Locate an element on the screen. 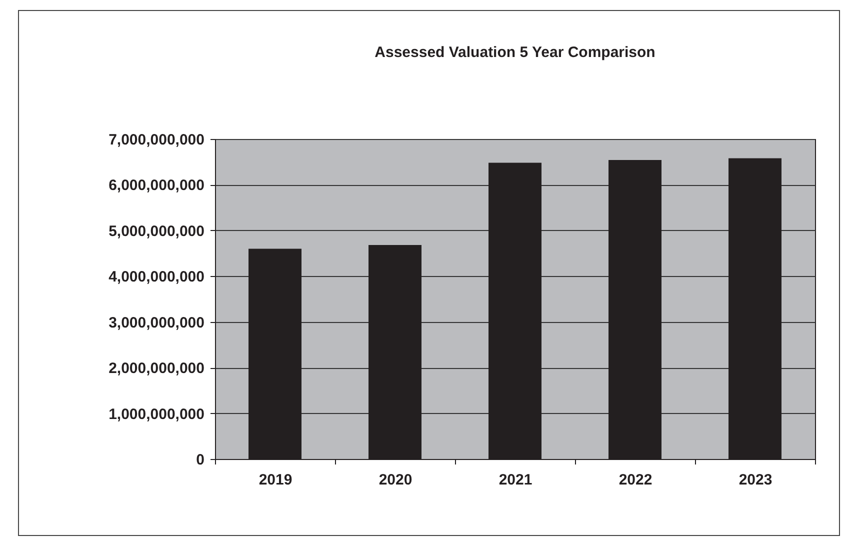  y-tick-label: 3,000,000,000 is located at coordinates (156, 323).